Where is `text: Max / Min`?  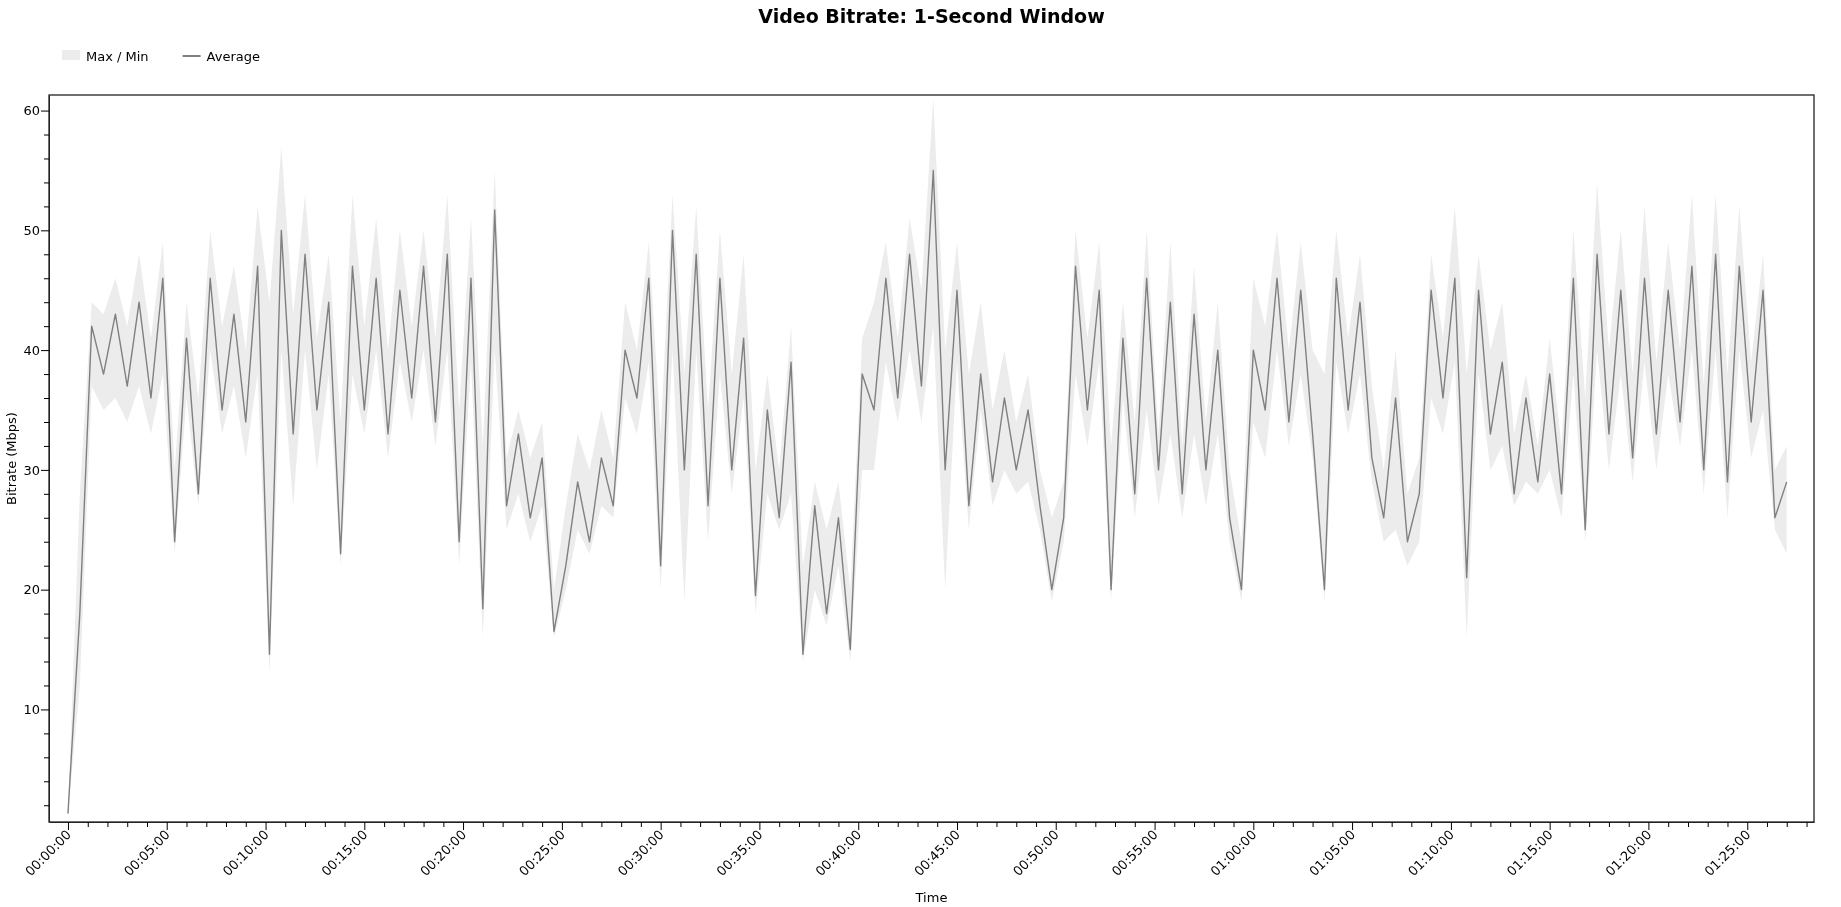
text: Max / Min is located at coordinates (117, 56).